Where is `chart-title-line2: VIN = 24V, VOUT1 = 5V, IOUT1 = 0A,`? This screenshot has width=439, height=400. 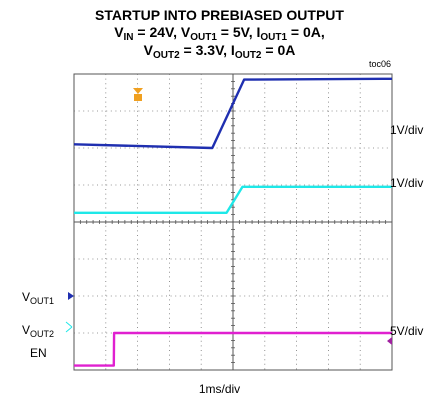
chart-title-line2: VIN = 24V, VOUT1 = 5V, IOUT1 = 0A, is located at coordinates (219, 33).